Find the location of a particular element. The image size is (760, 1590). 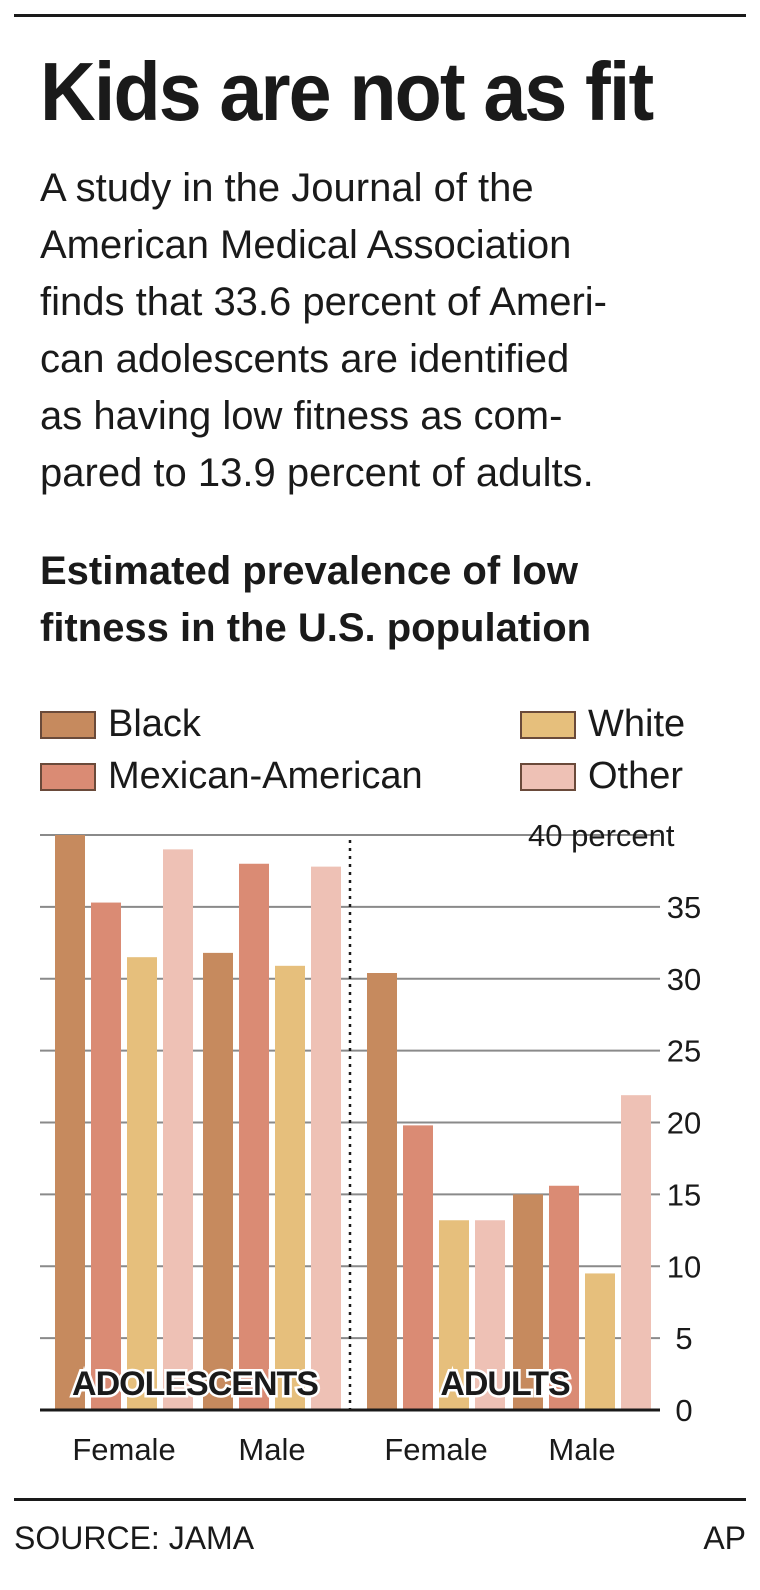

y-tick-label: 5 is located at coordinates (683, 1338).